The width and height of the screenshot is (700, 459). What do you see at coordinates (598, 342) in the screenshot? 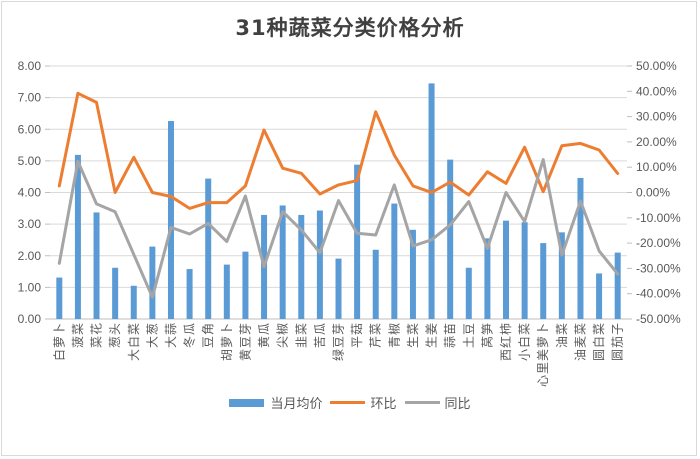
I see `category-label: 圆白菜` at bounding box center [598, 342].